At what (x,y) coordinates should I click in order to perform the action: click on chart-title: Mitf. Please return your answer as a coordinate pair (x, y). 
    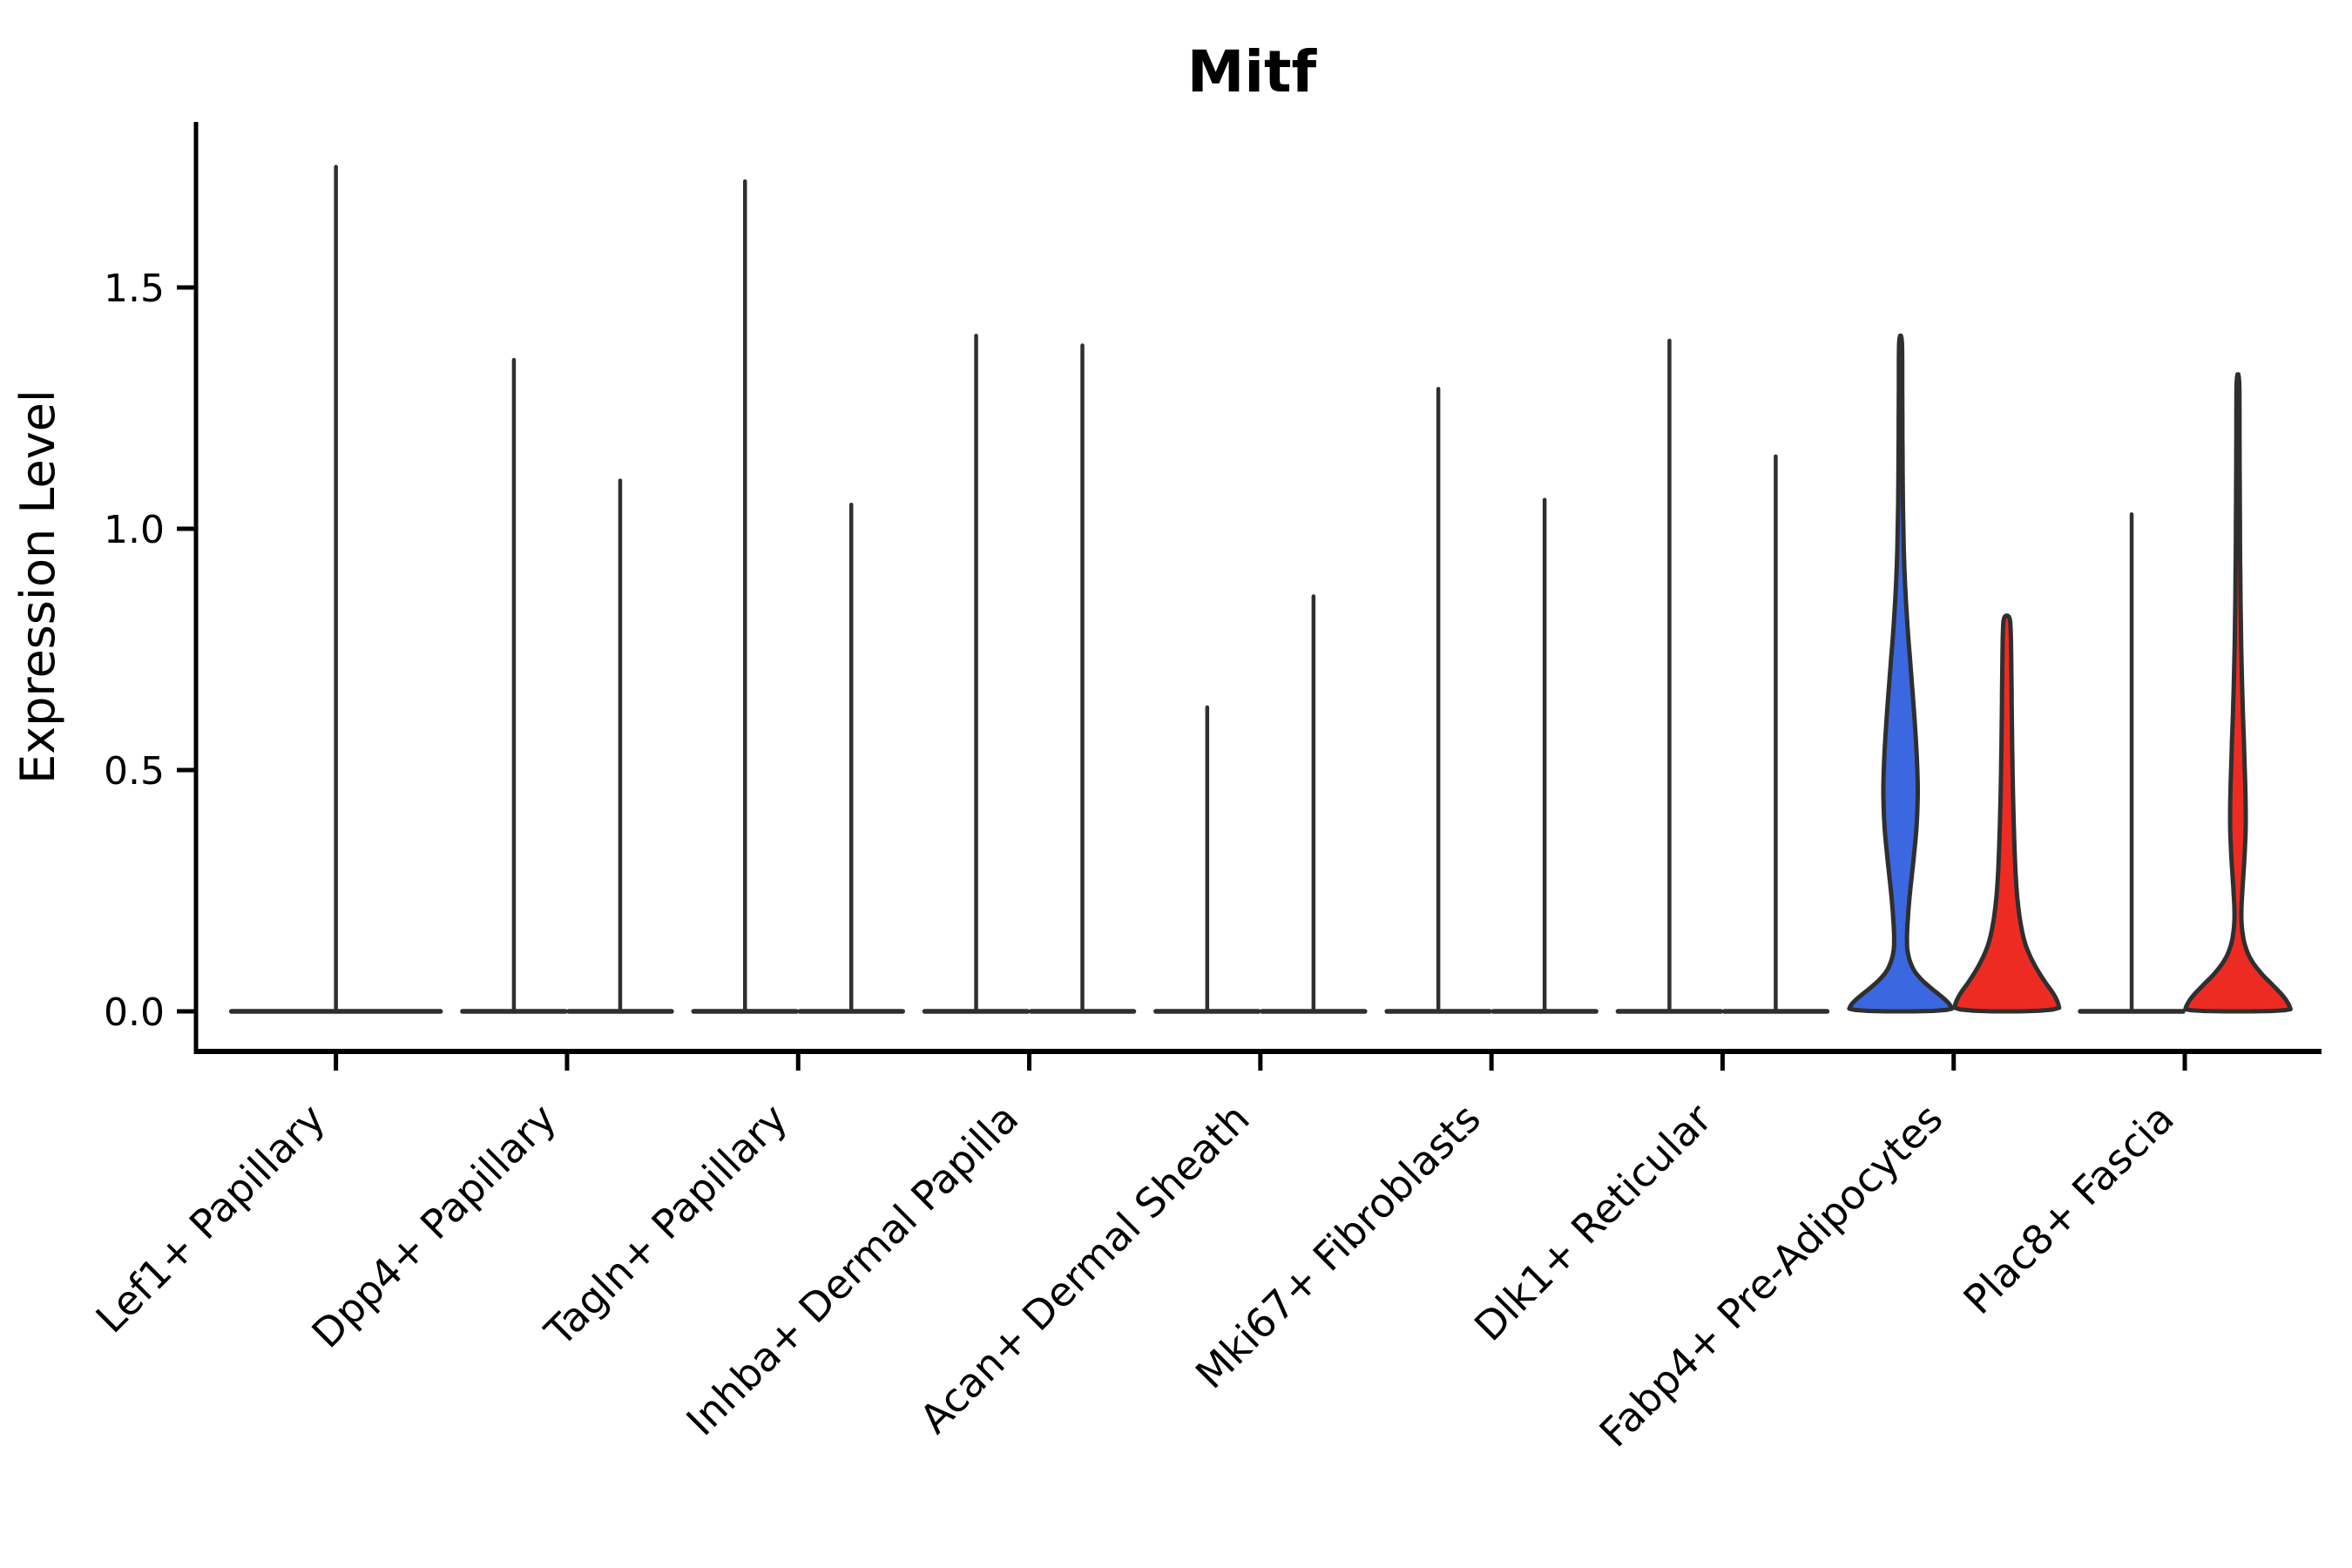
    Looking at the image, I should click on (1252, 71).